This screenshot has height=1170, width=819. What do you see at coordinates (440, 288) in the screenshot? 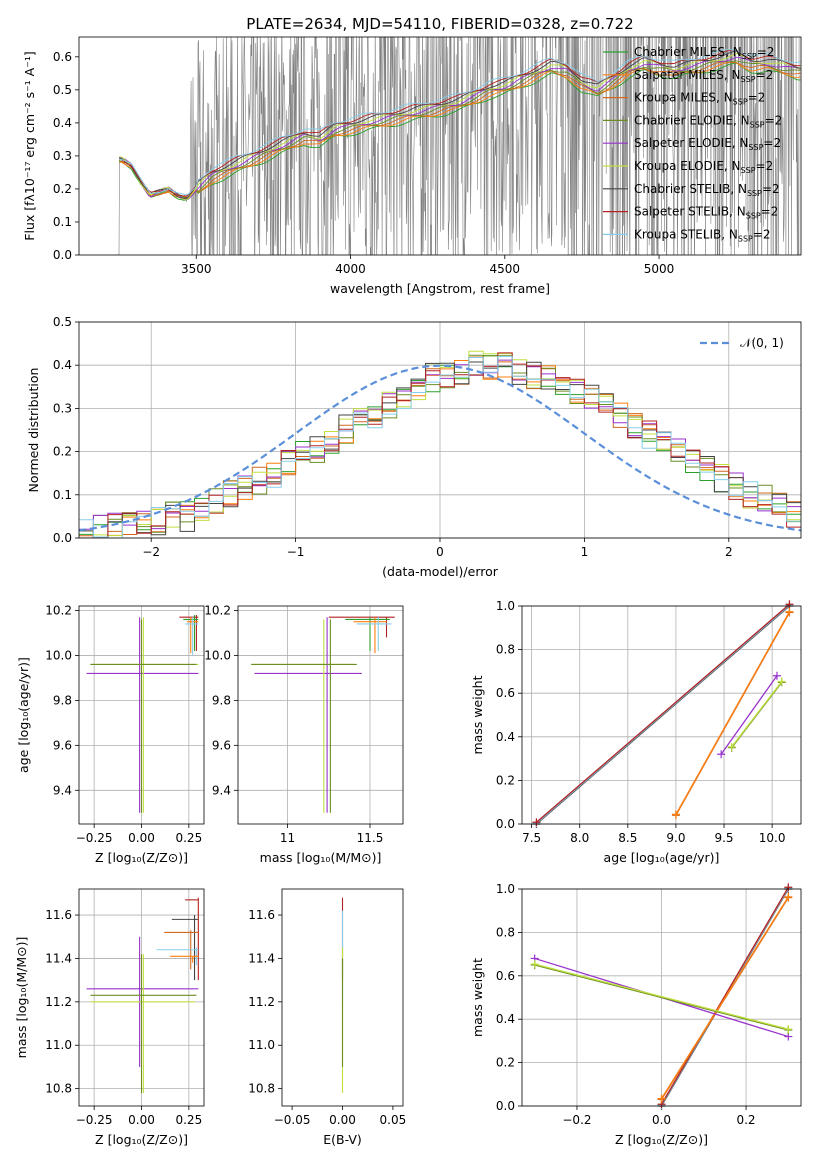
I see `x-axis-label: wavelength [Angstrom, rest frame]` at bounding box center [440, 288].